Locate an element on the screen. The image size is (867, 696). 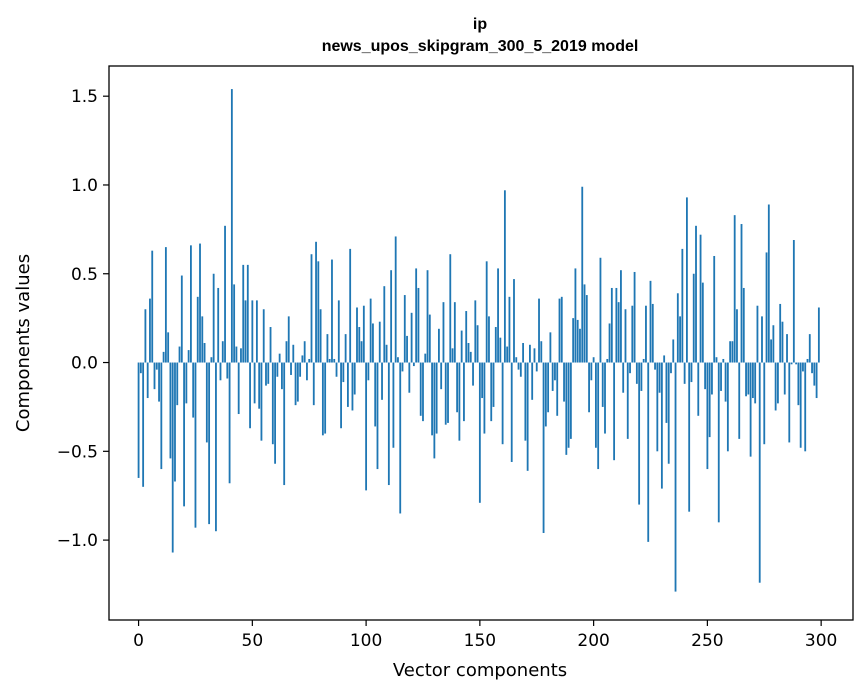
x-tick-label: 150 is located at coordinates (480, 641).